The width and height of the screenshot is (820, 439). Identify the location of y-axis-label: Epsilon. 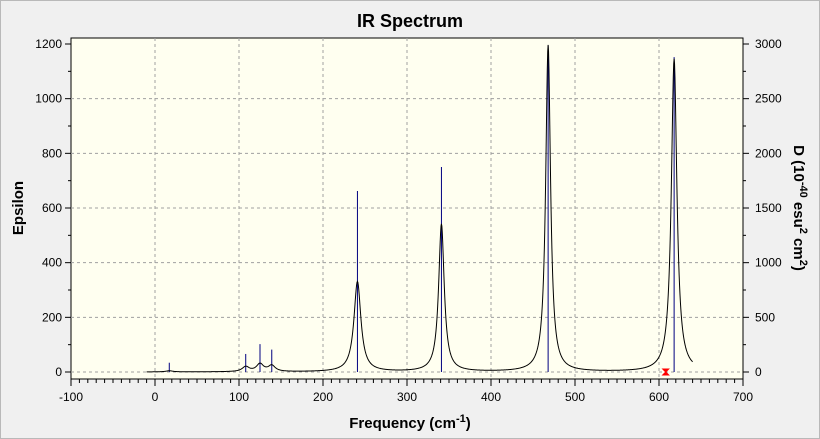
(18, 208).